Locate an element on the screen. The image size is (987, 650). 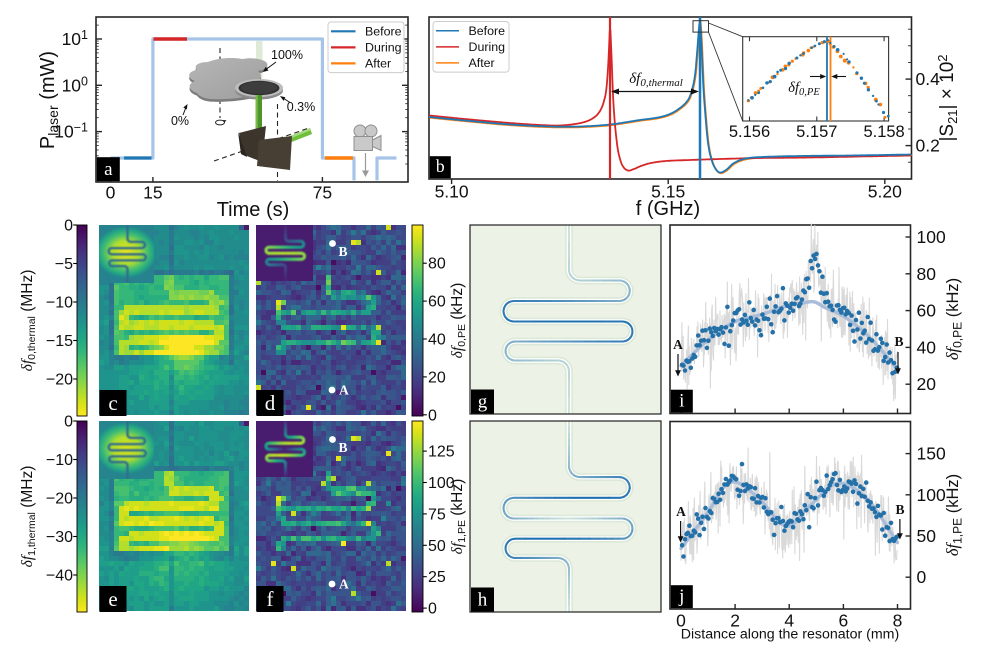
svg-text: Time (s) is located at coordinates (253, 210).